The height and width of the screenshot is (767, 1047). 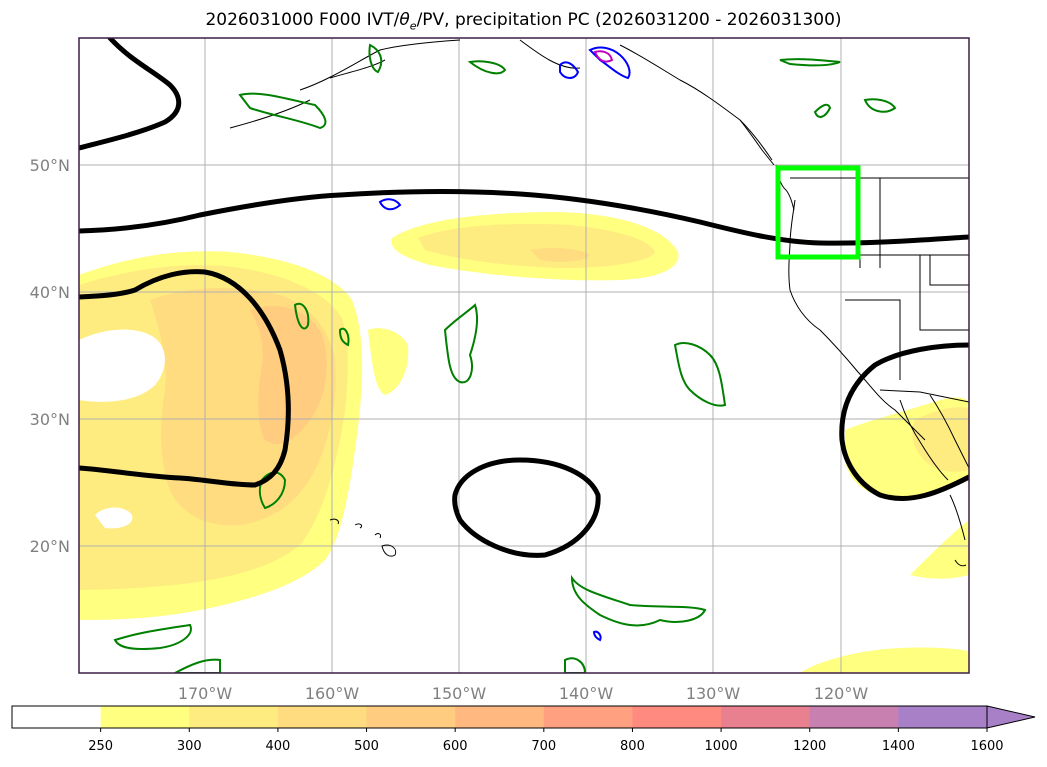 I want to click on ivt-fill-island-west, so click(x=114, y=518).